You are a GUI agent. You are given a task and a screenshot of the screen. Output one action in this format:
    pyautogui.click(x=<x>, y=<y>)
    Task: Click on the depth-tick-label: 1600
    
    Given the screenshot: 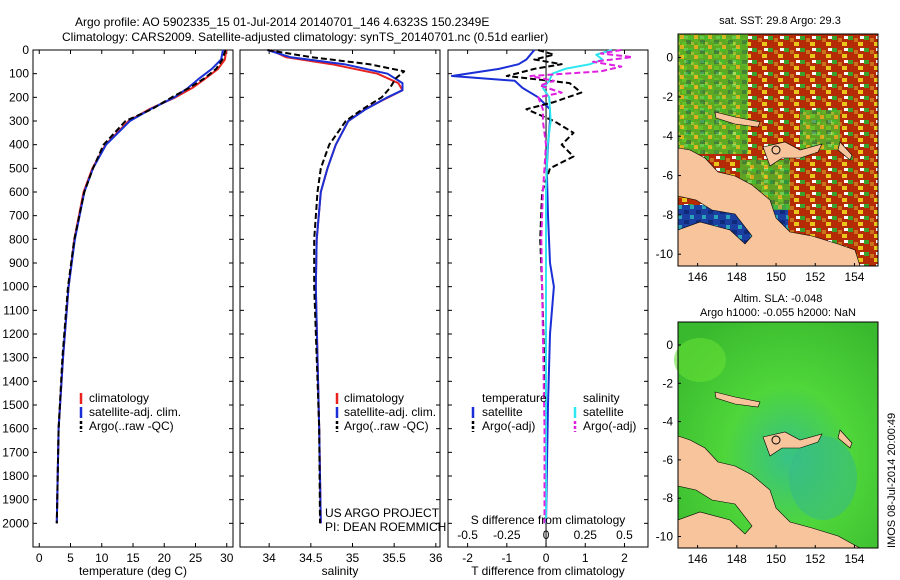 What is the action you would take?
    pyautogui.click(x=15, y=429)
    